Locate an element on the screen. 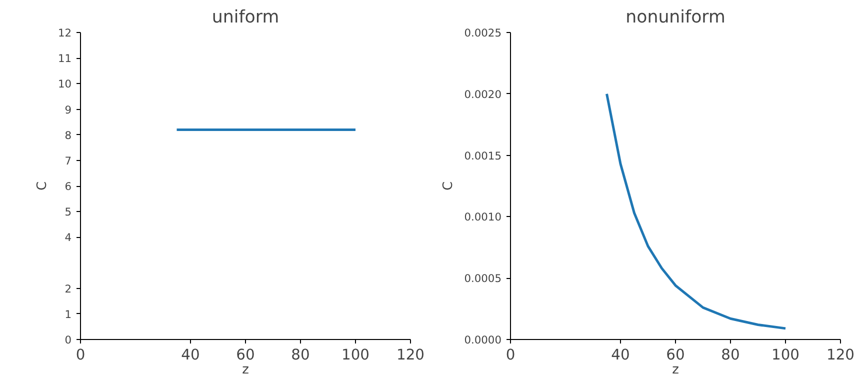 Image resolution: width=860 pixels, height=383 pixels. y-tick-label: 4 is located at coordinates (68, 237).